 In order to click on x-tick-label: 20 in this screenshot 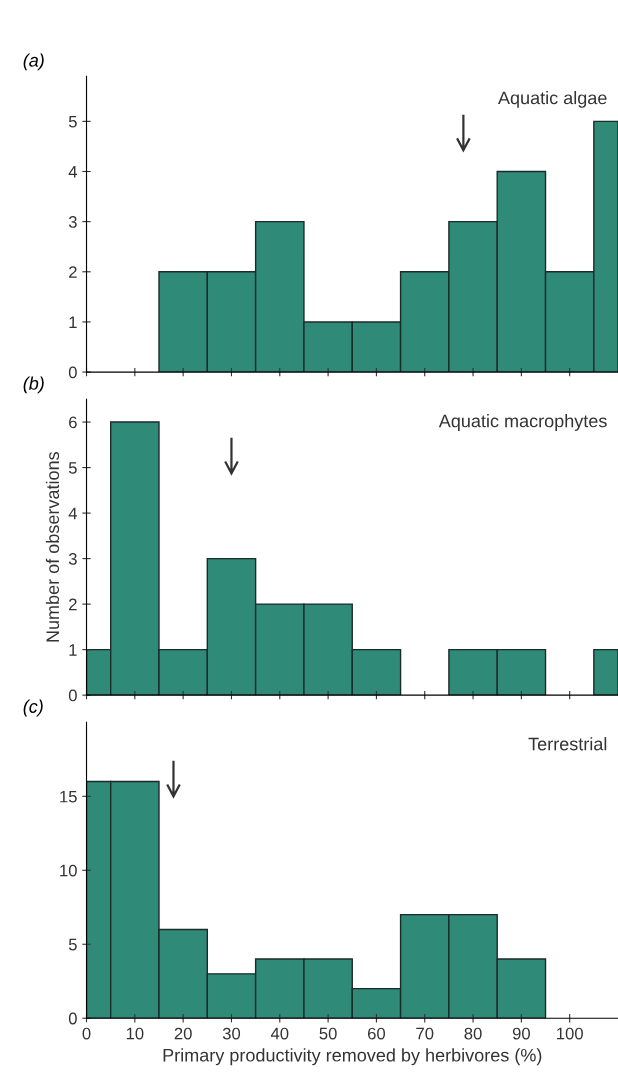, I will do `click(183, 1033)`.